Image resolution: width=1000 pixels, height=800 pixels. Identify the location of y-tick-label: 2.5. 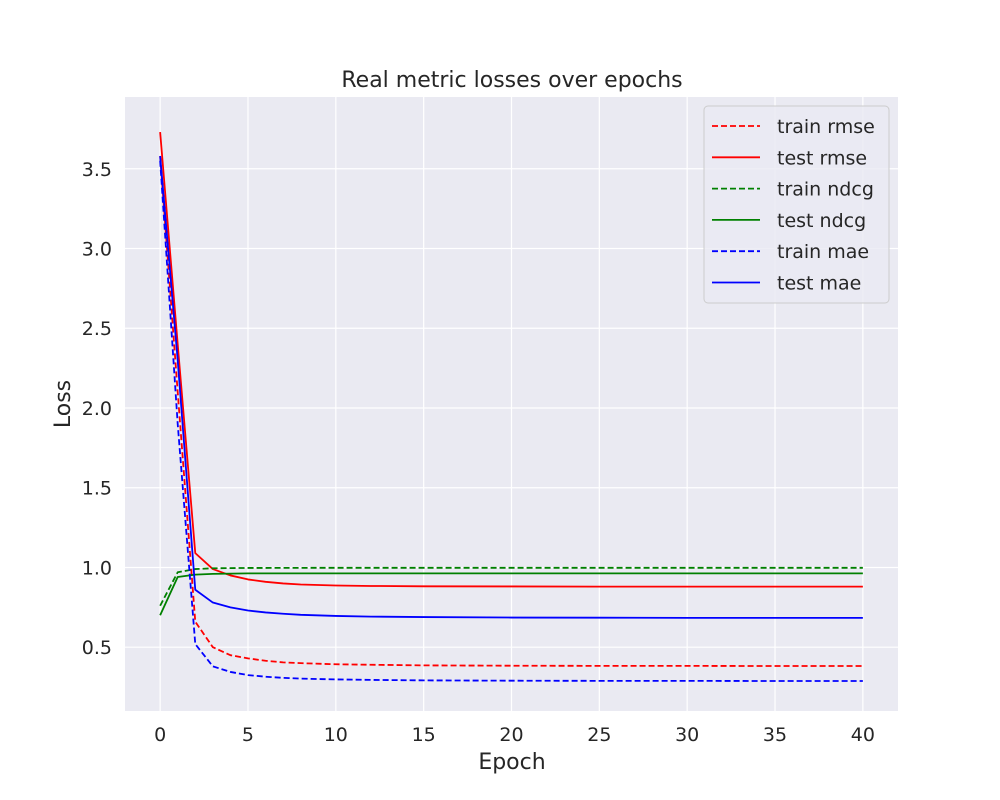
(97, 329).